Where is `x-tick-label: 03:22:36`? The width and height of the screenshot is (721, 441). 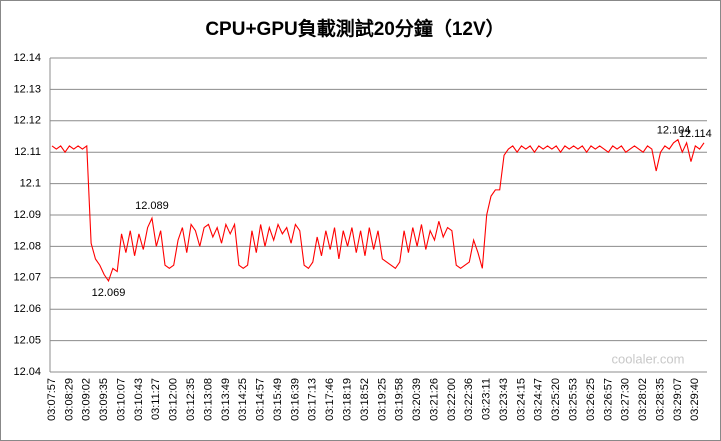 x-tick-label: 03:22:36 is located at coordinates (469, 399).